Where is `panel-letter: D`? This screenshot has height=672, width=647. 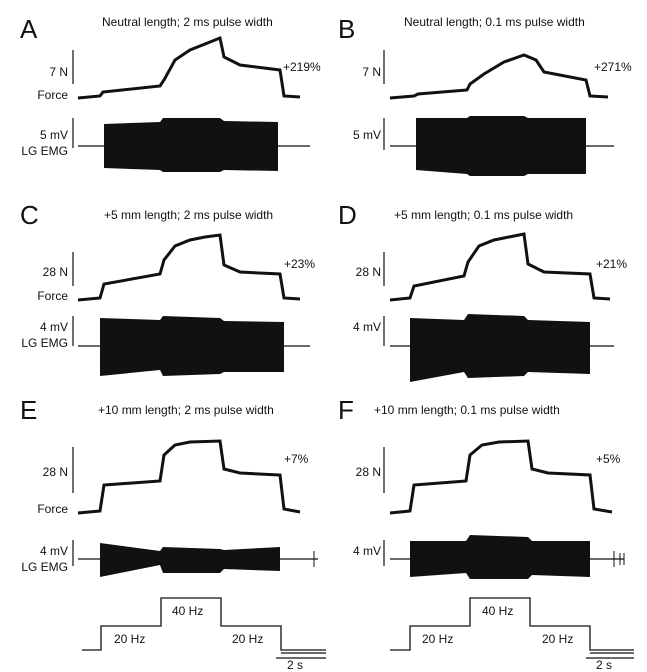
panel-letter: D is located at coordinates (347, 215).